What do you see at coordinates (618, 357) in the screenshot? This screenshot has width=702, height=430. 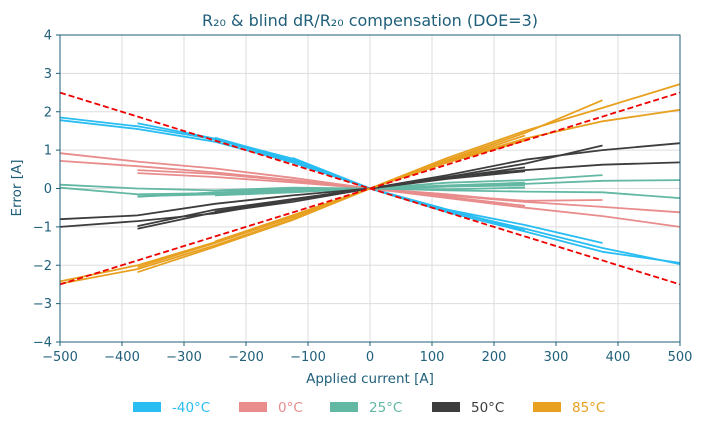 I see `x-tick-label: 400` at bounding box center [618, 357].